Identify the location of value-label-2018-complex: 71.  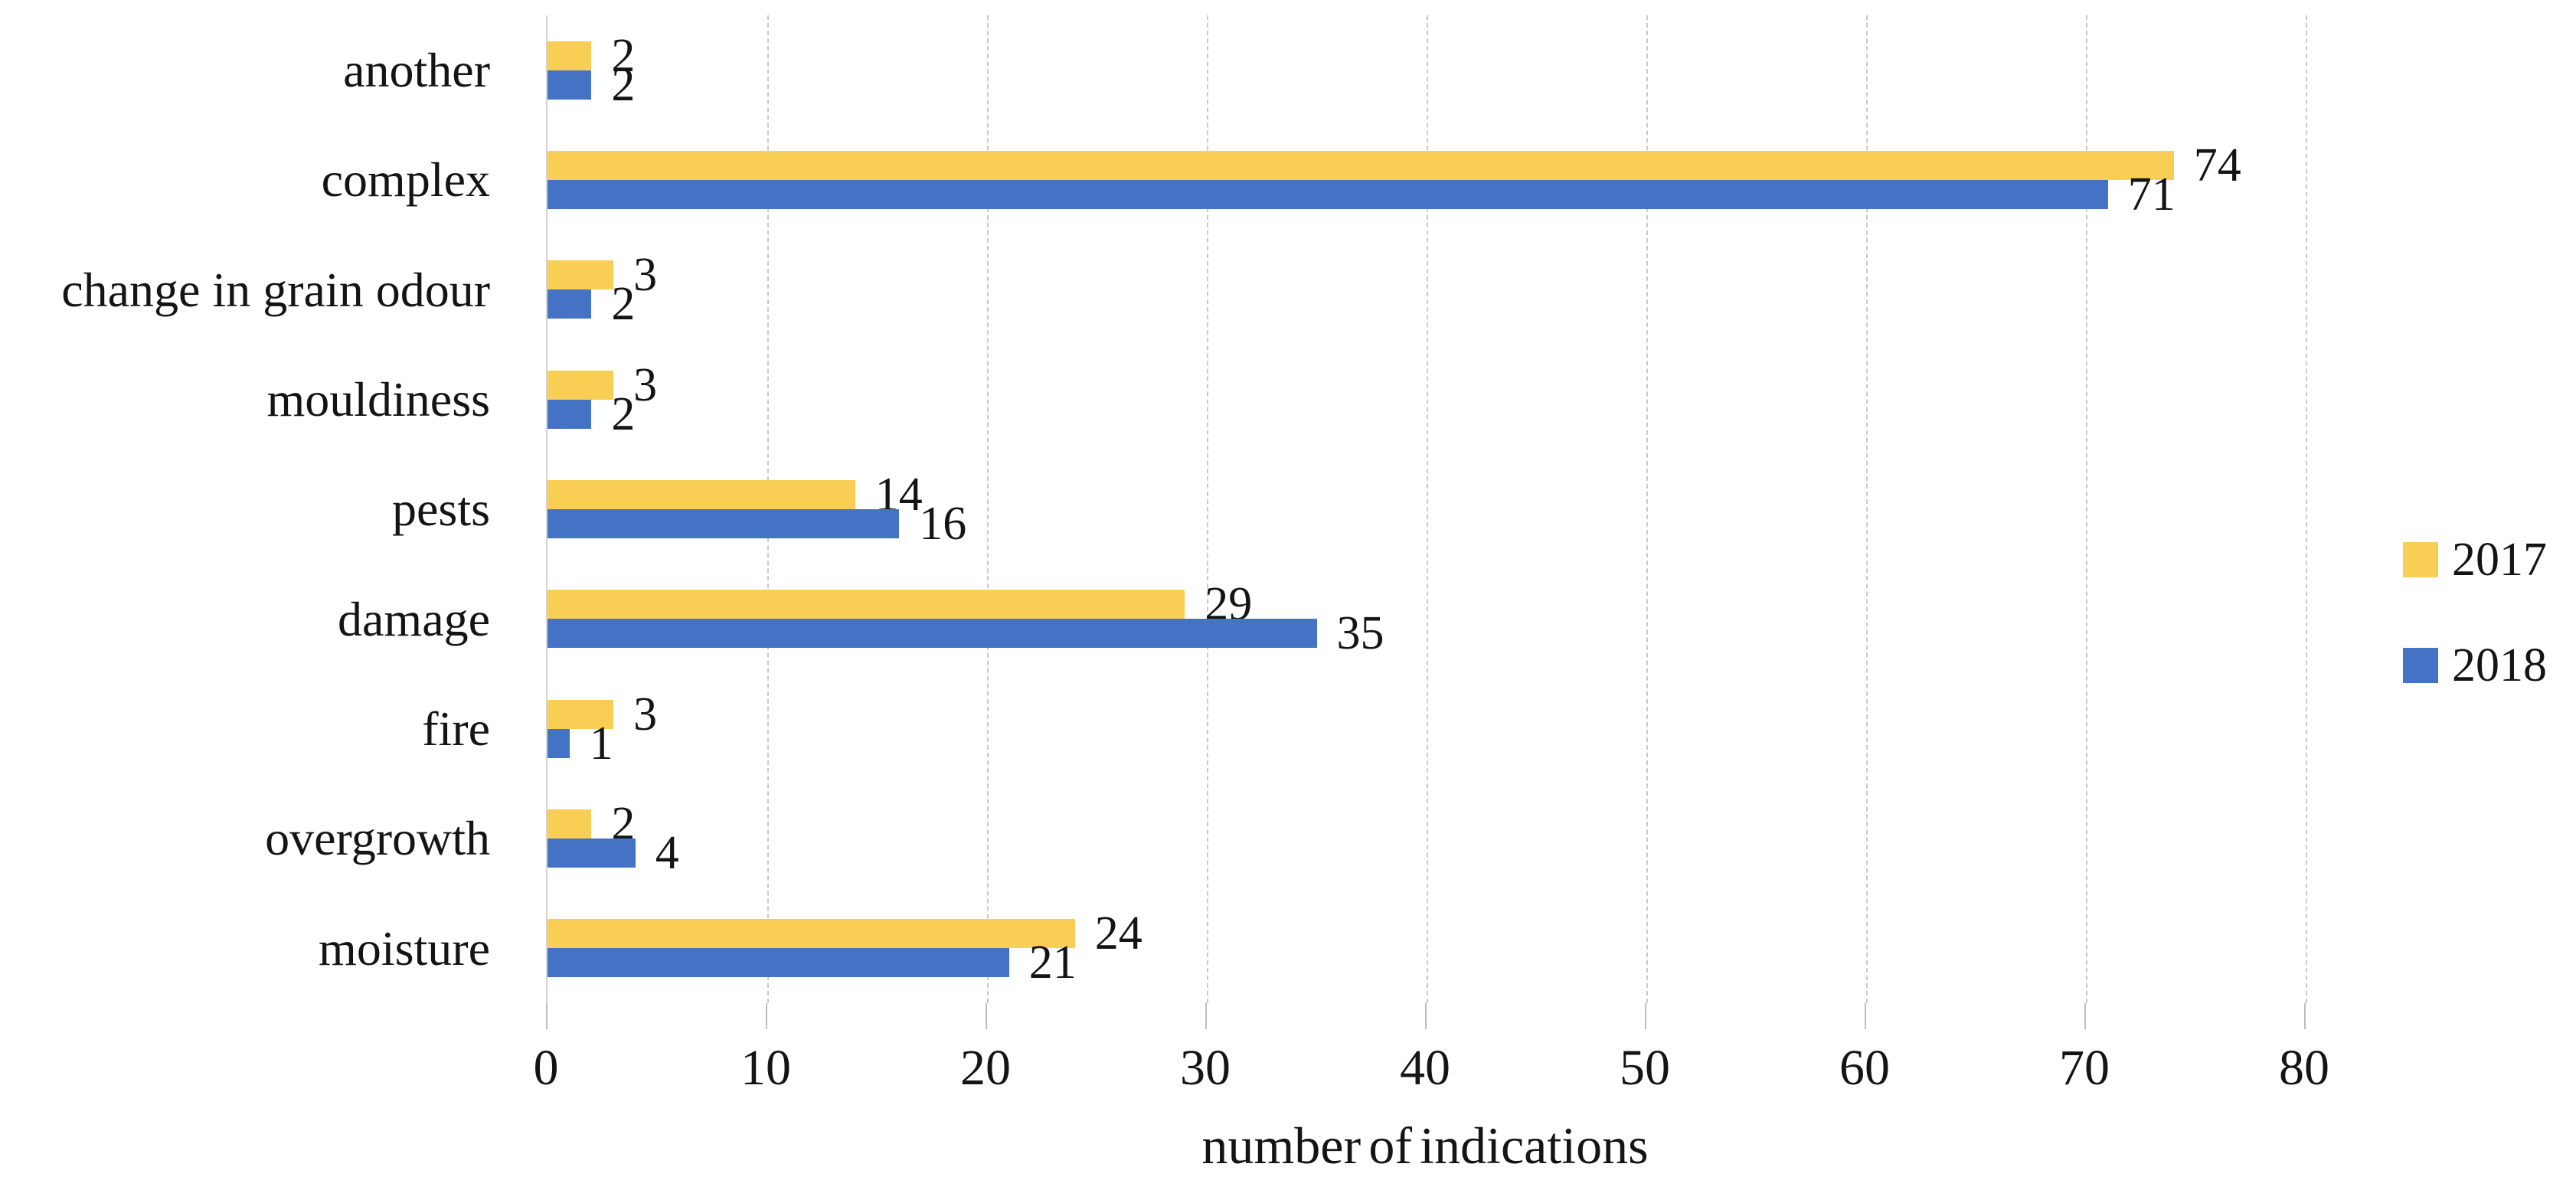
(2151, 194).